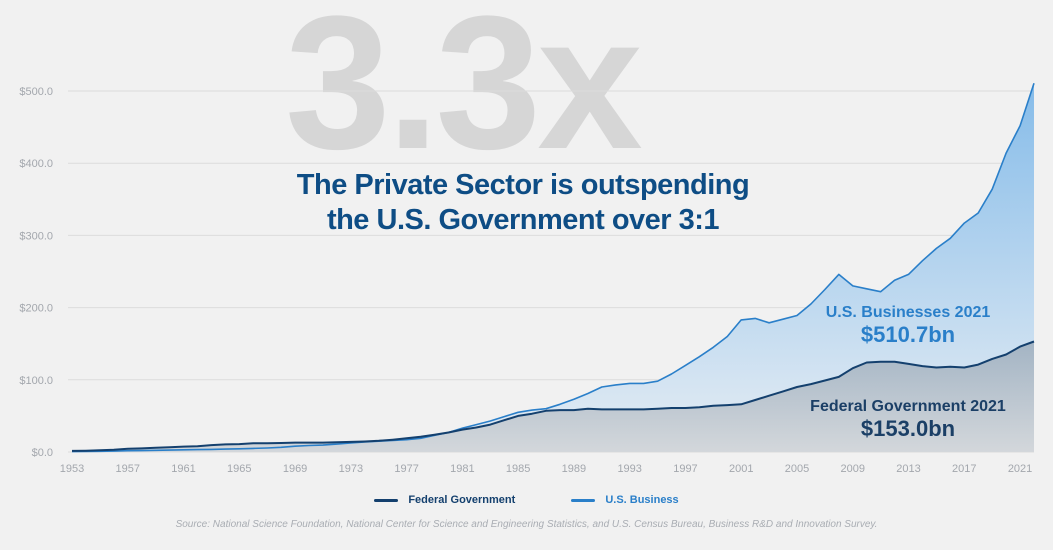 Image resolution: width=1053 pixels, height=550 pixels. Describe the element at coordinates (853, 469) in the screenshot. I see `x-tick-label: 2009` at that location.